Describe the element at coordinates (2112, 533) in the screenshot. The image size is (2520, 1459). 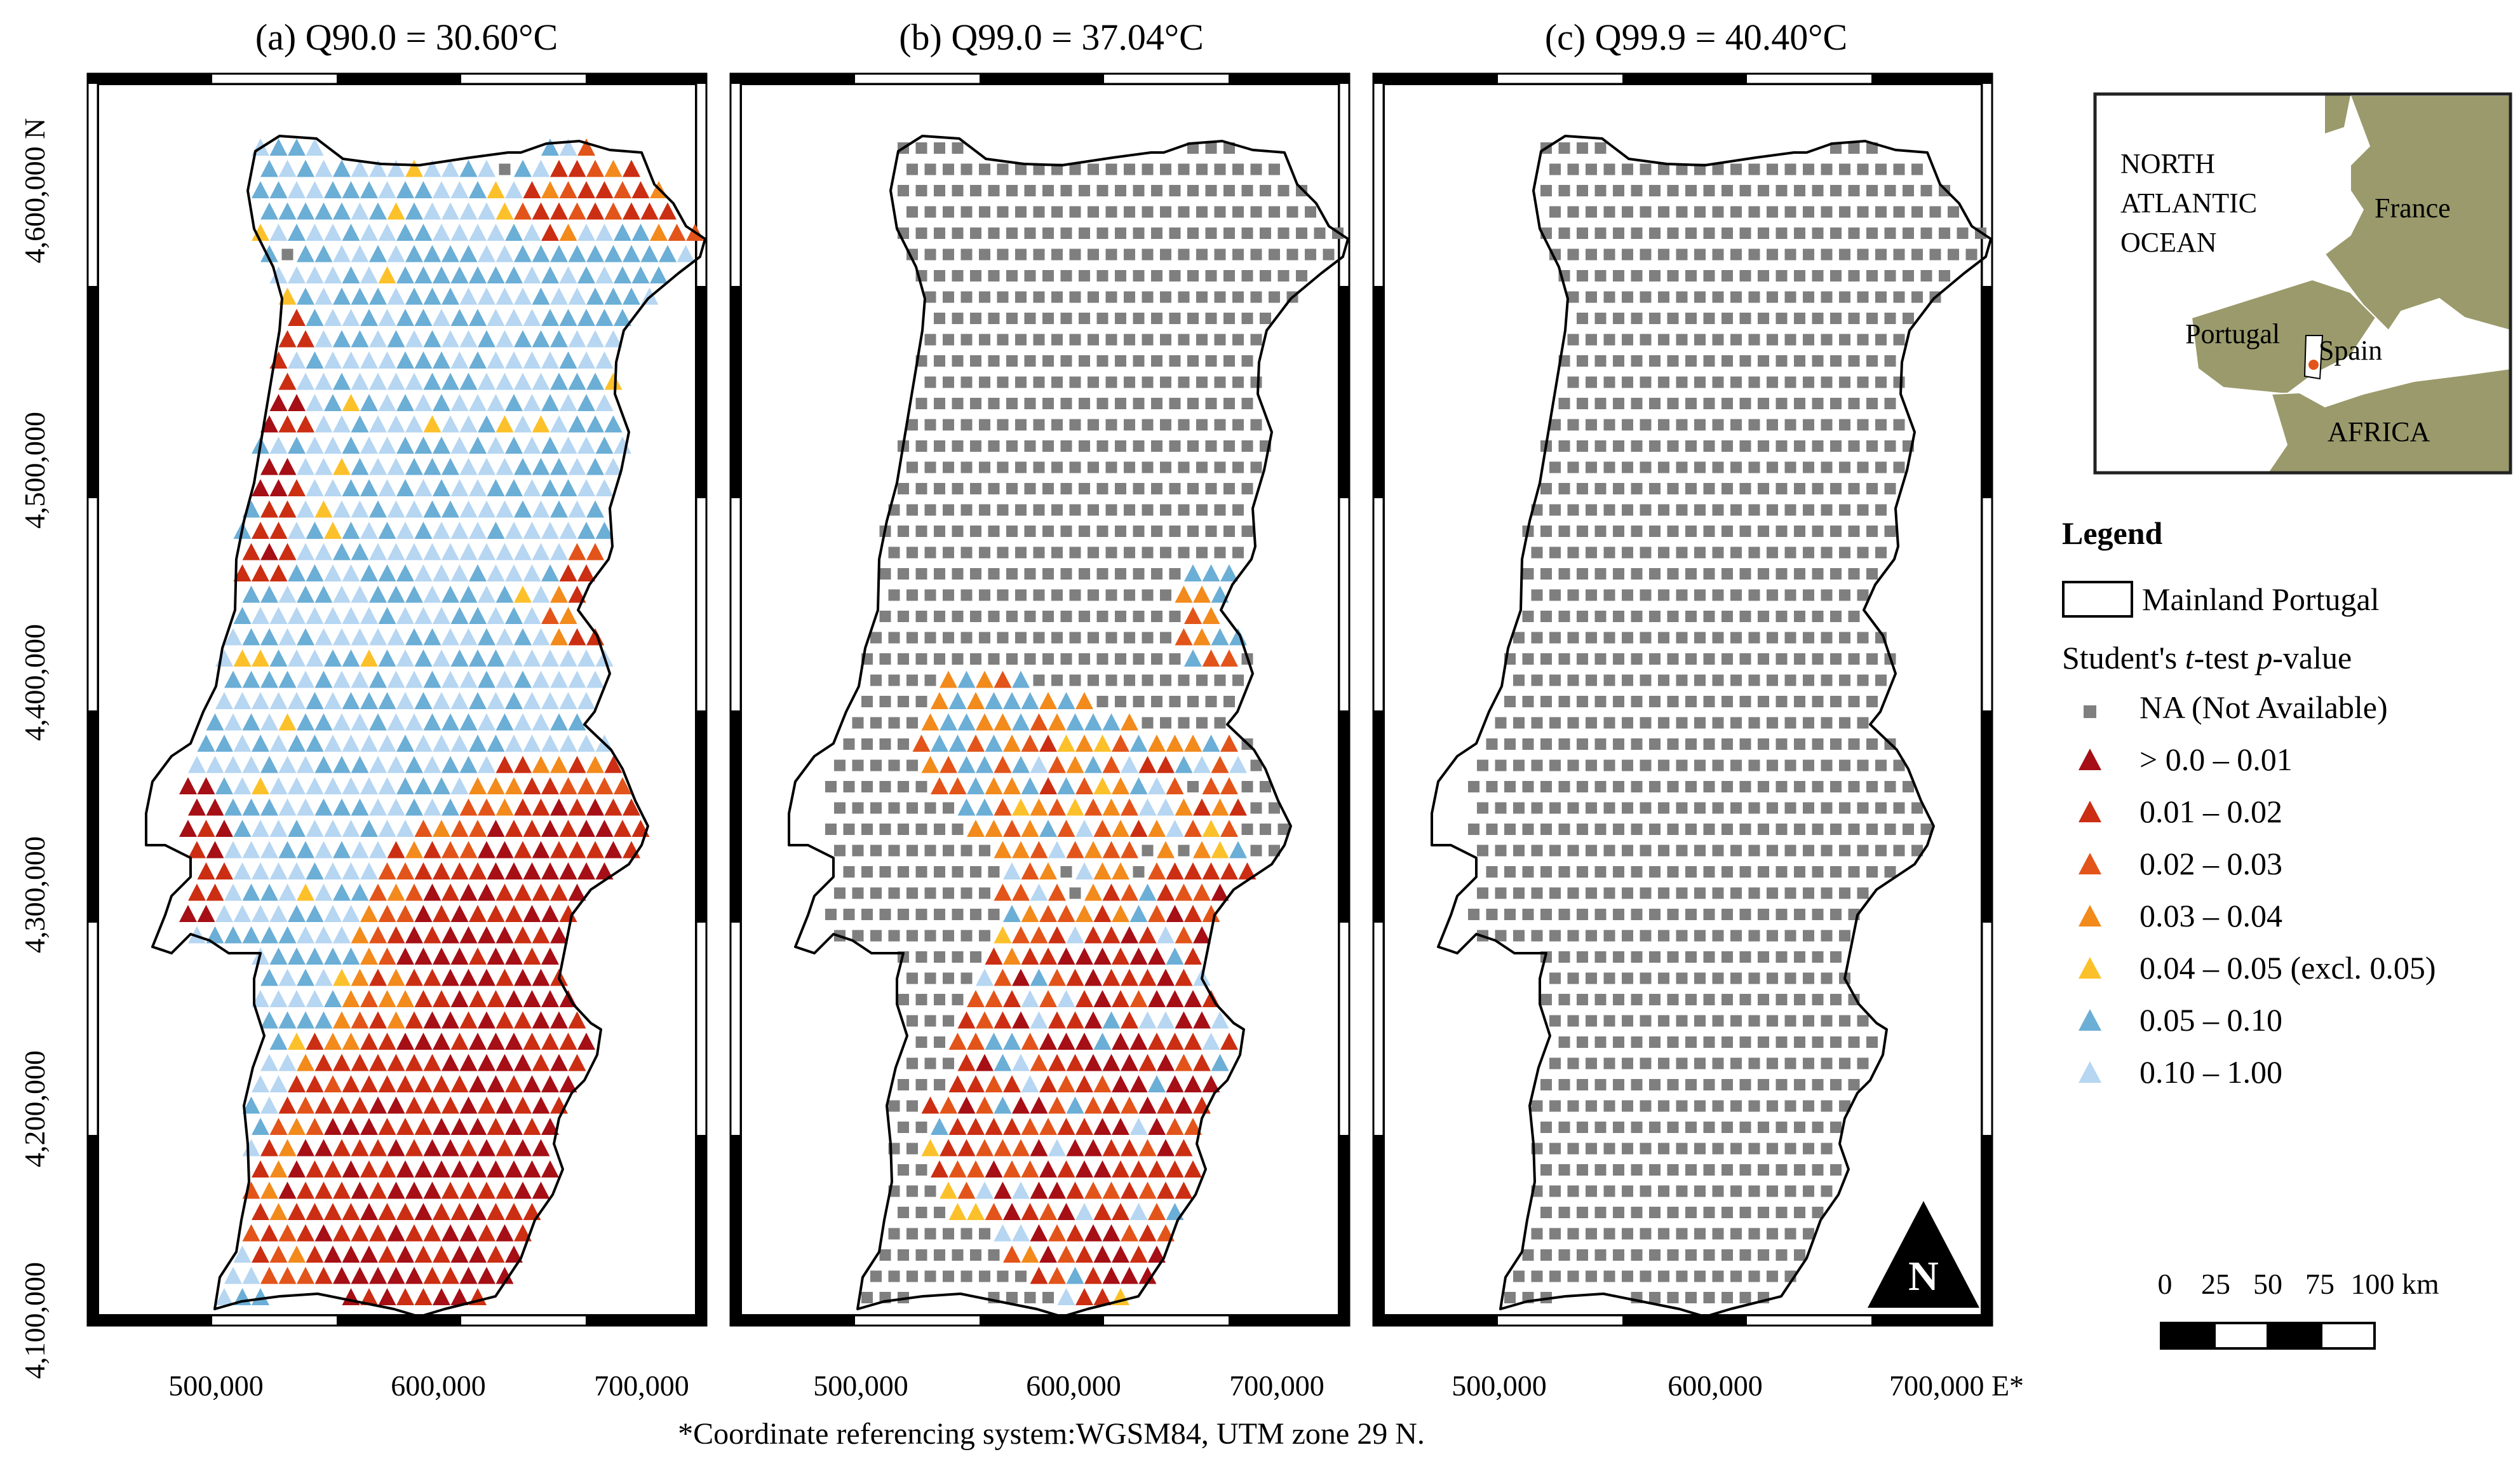
I see `legend-title: Legend` at that location.